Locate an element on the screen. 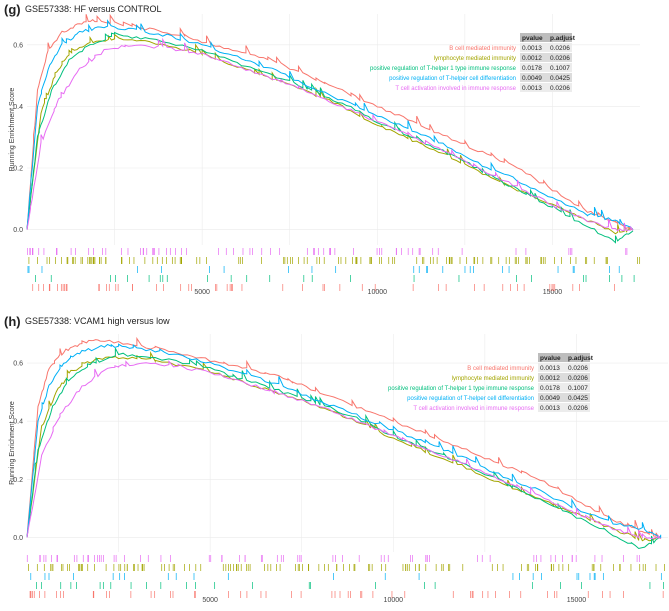  panel-label: (g) is located at coordinates (12, 9).